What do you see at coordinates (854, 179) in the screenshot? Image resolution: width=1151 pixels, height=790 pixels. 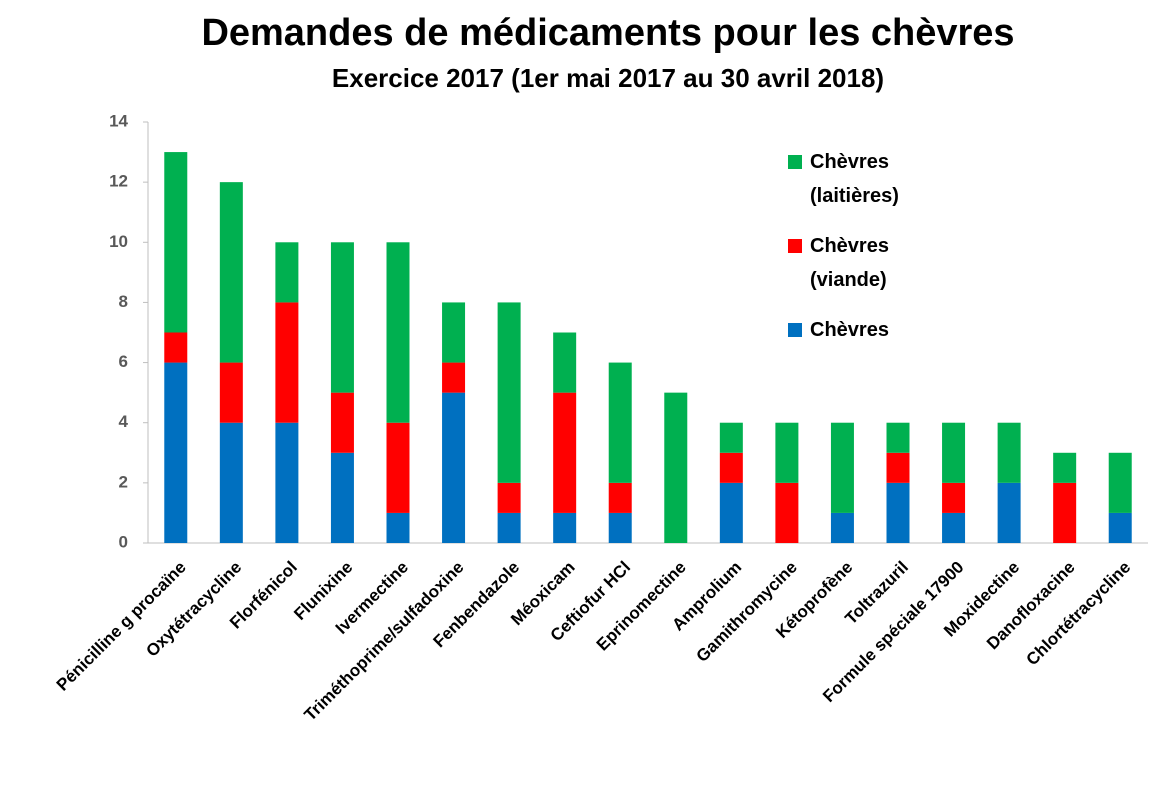 I see `legend-label: Chèvres (laitières)` at bounding box center [854, 179].